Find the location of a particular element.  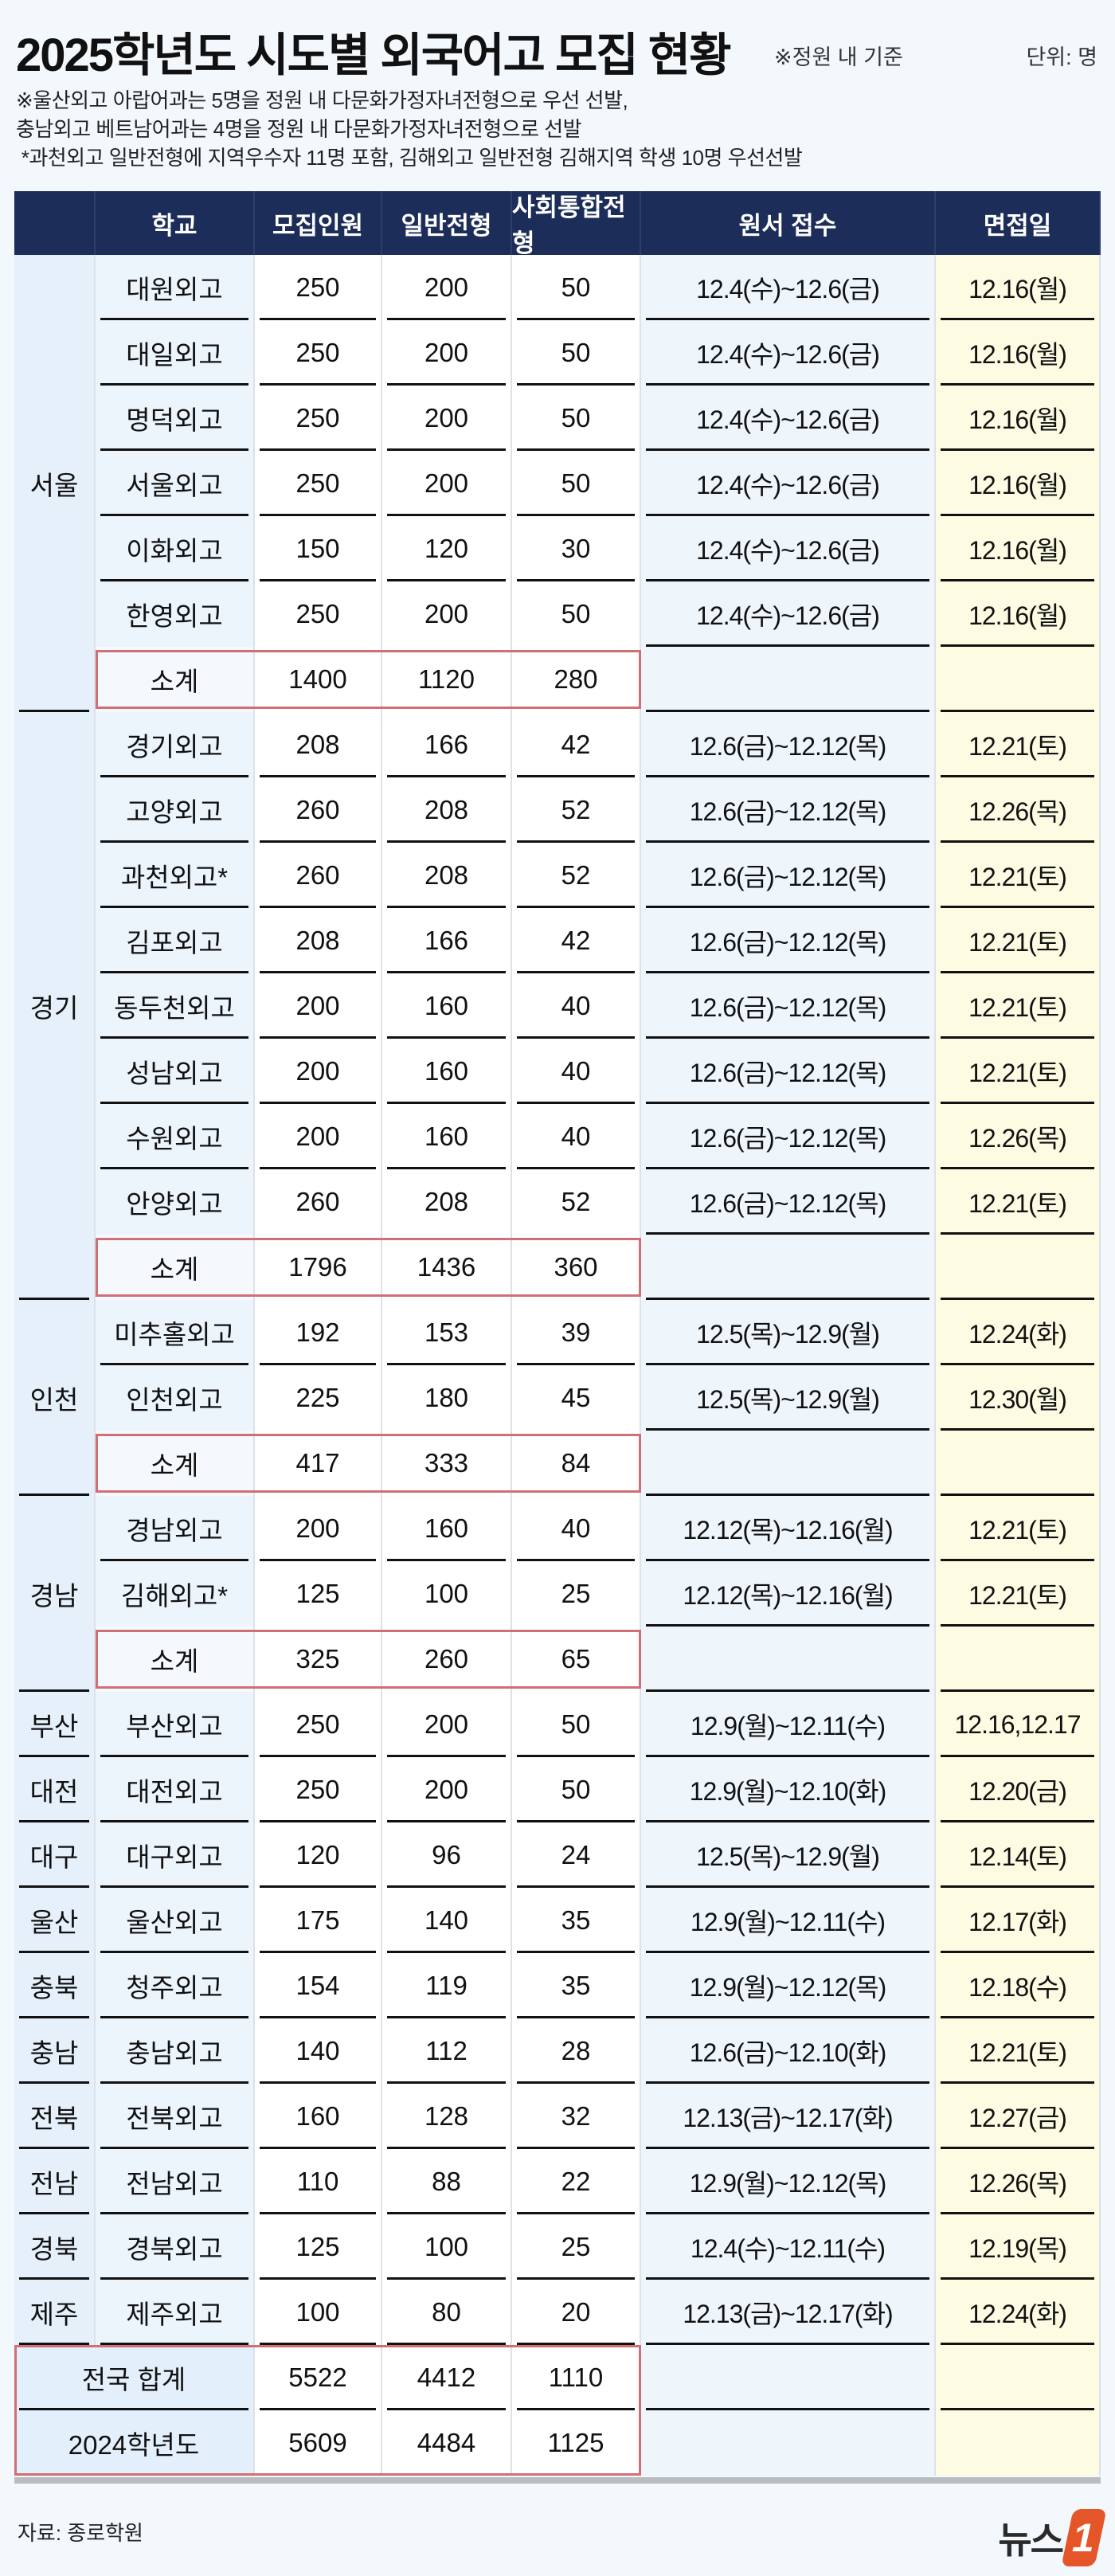

subtotal-total: 325 is located at coordinates (318, 1659).